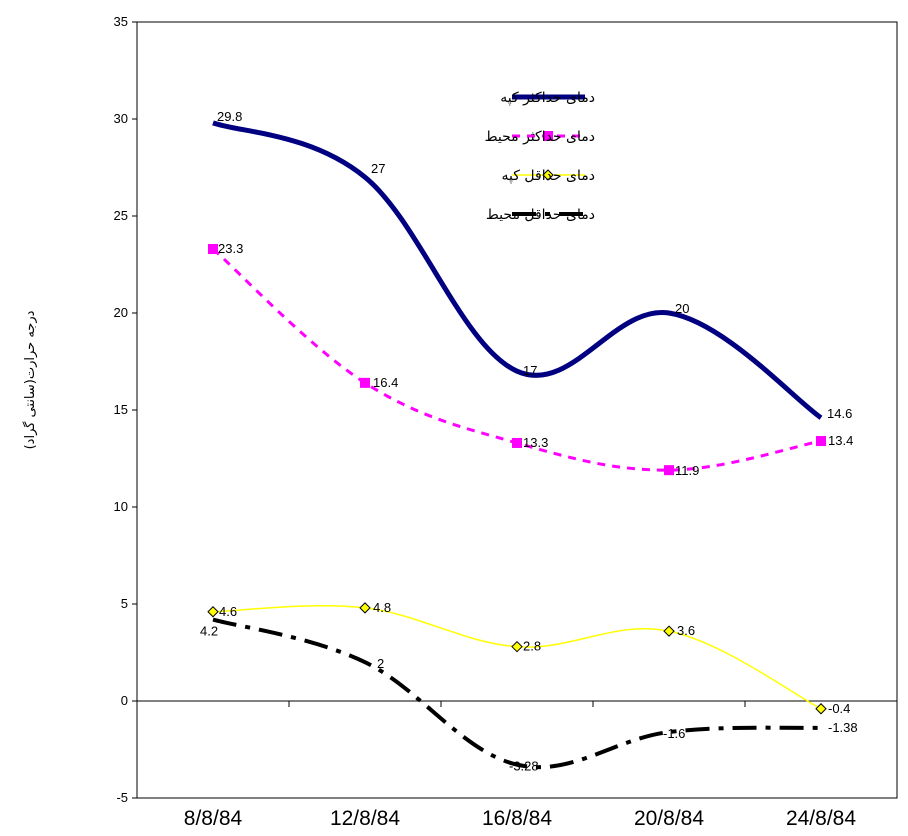  I want to click on data-label: 2.8, so click(532, 646).